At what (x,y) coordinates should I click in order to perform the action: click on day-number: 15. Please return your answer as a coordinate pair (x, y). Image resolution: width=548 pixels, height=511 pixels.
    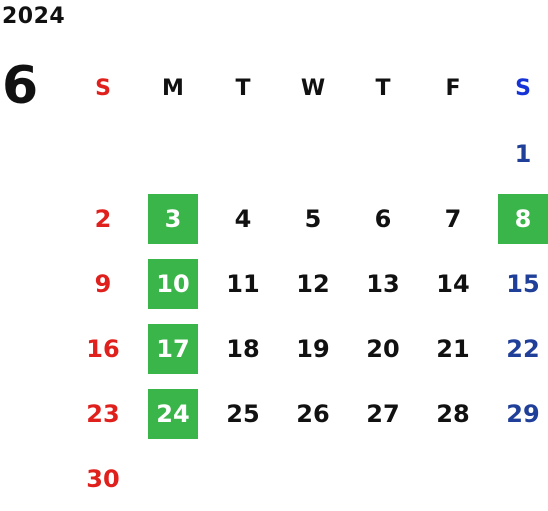
    Looking at the image, I should click on (523, 283).